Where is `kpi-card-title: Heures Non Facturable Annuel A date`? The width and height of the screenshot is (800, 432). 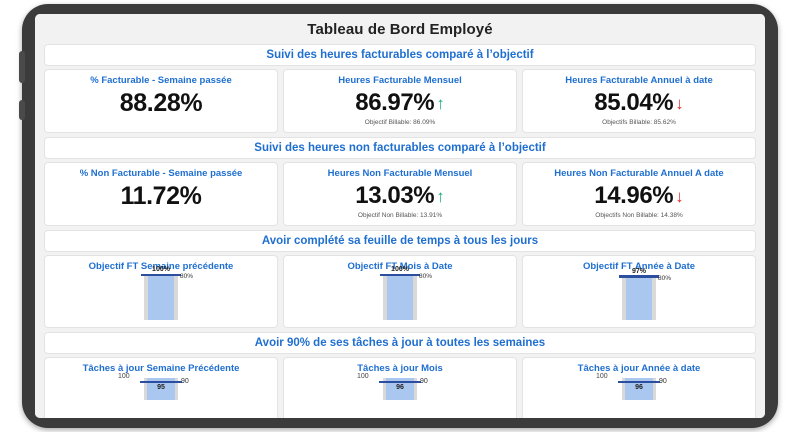
kpi-card-title: Heures Non Facturable Annuel A date is located at coordinates (639, 173).